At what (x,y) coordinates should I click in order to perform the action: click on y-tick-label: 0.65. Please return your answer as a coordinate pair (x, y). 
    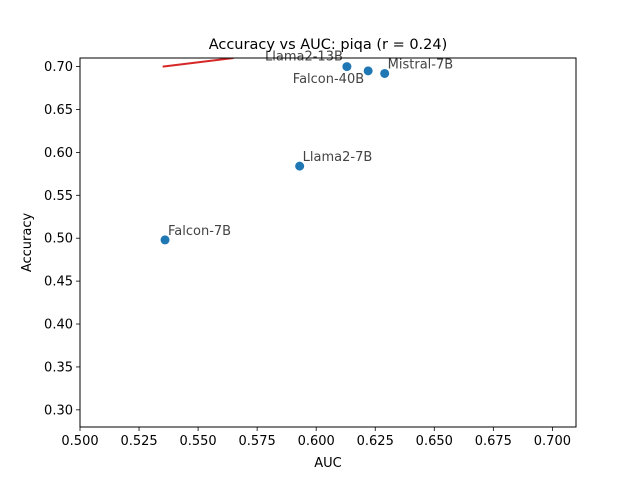
    Looking at the image, I should click on (58, 110).